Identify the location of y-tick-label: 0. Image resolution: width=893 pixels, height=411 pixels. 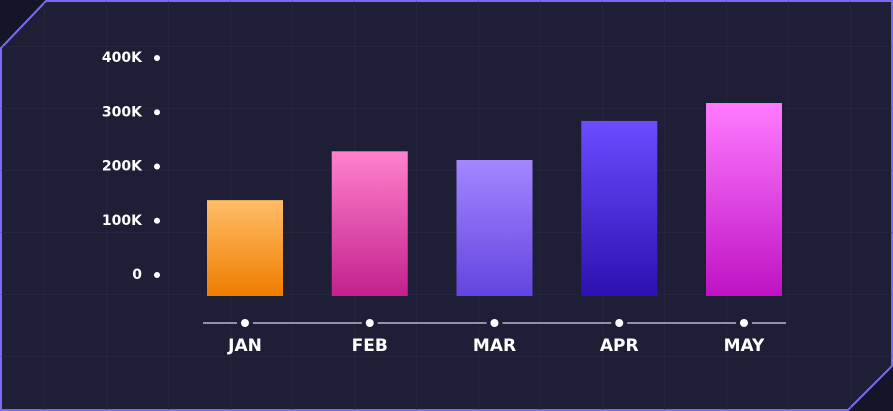
(137, 275).